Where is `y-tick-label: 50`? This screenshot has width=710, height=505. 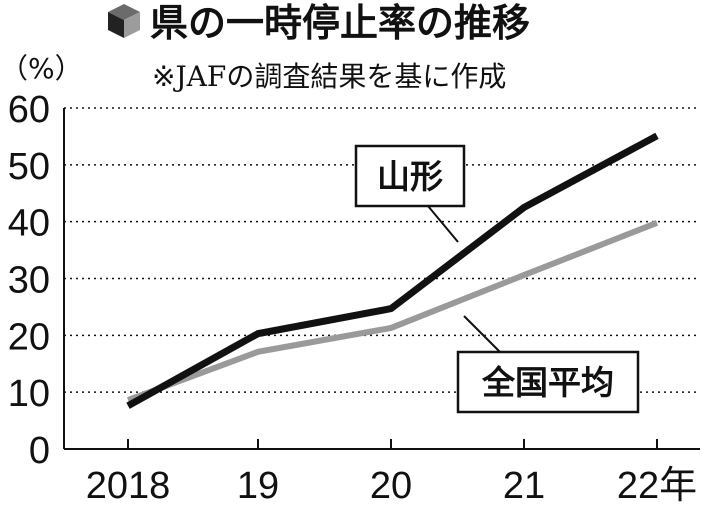 y-tick-label: 50 is located at coordinates (29, 167).